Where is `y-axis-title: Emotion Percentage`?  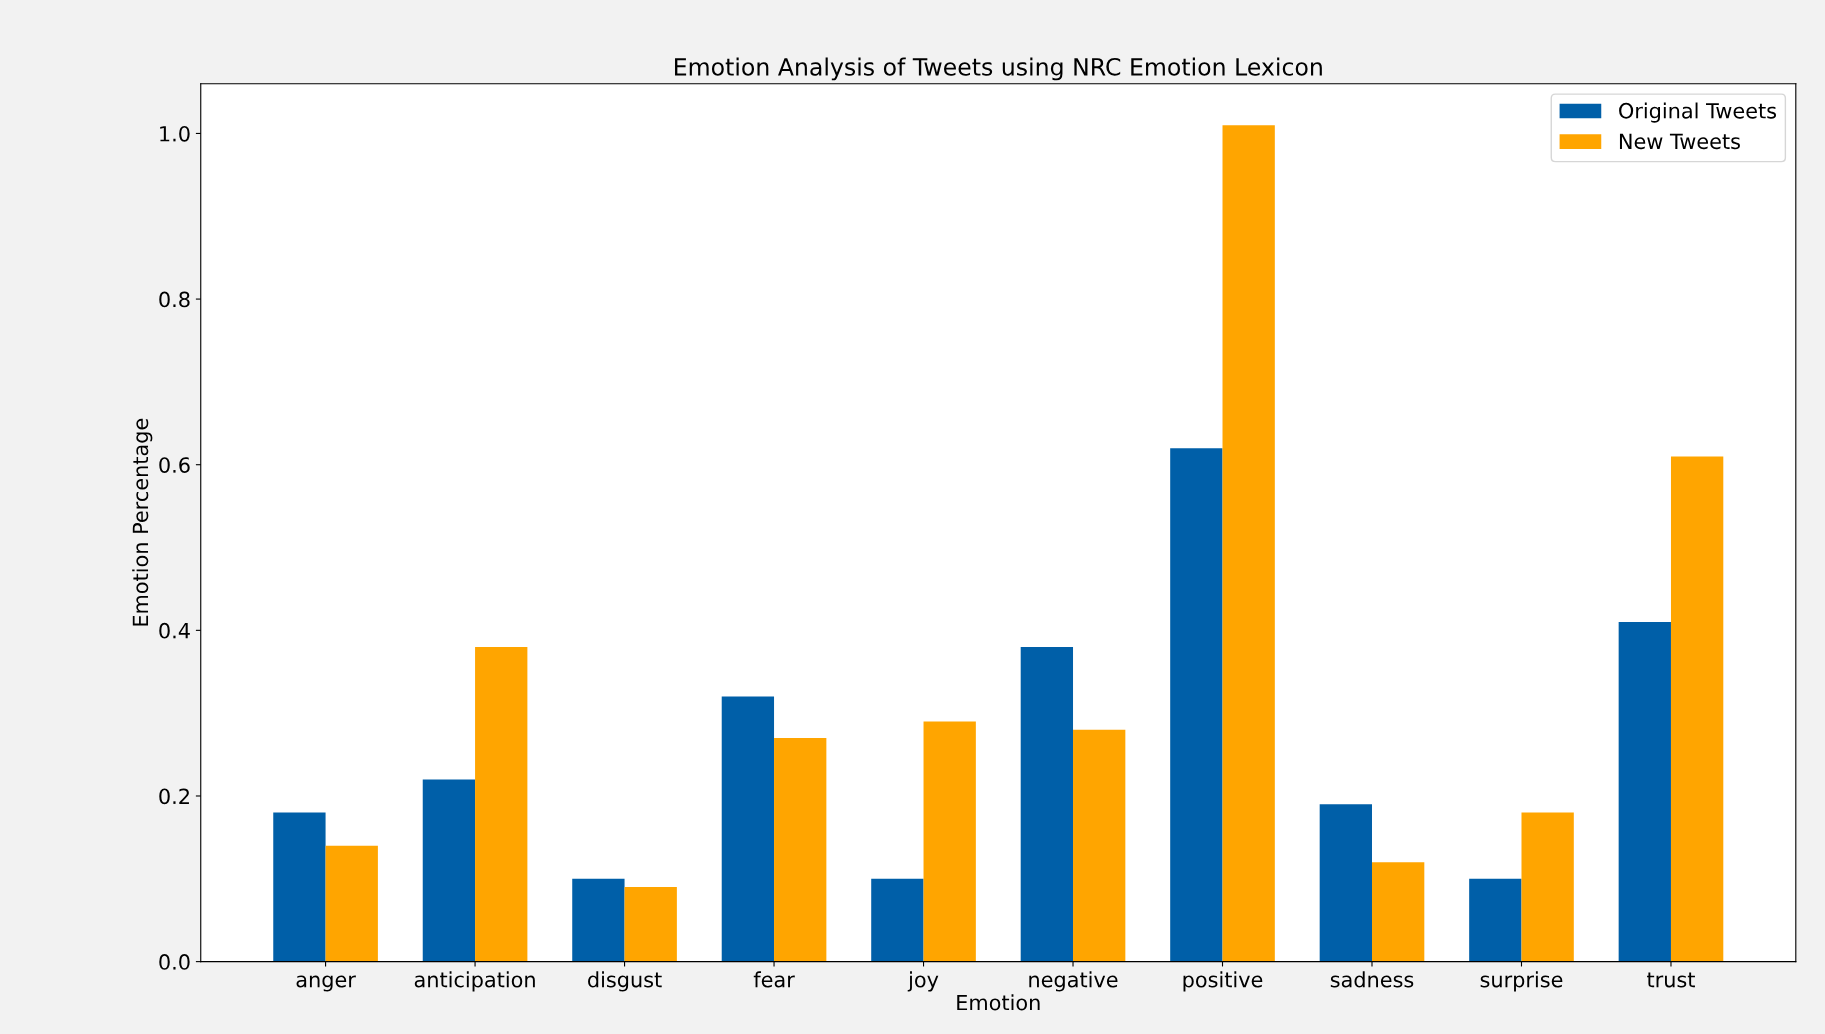 y-axis-title: Emotion Percentage is located at coordinates (142, 522).